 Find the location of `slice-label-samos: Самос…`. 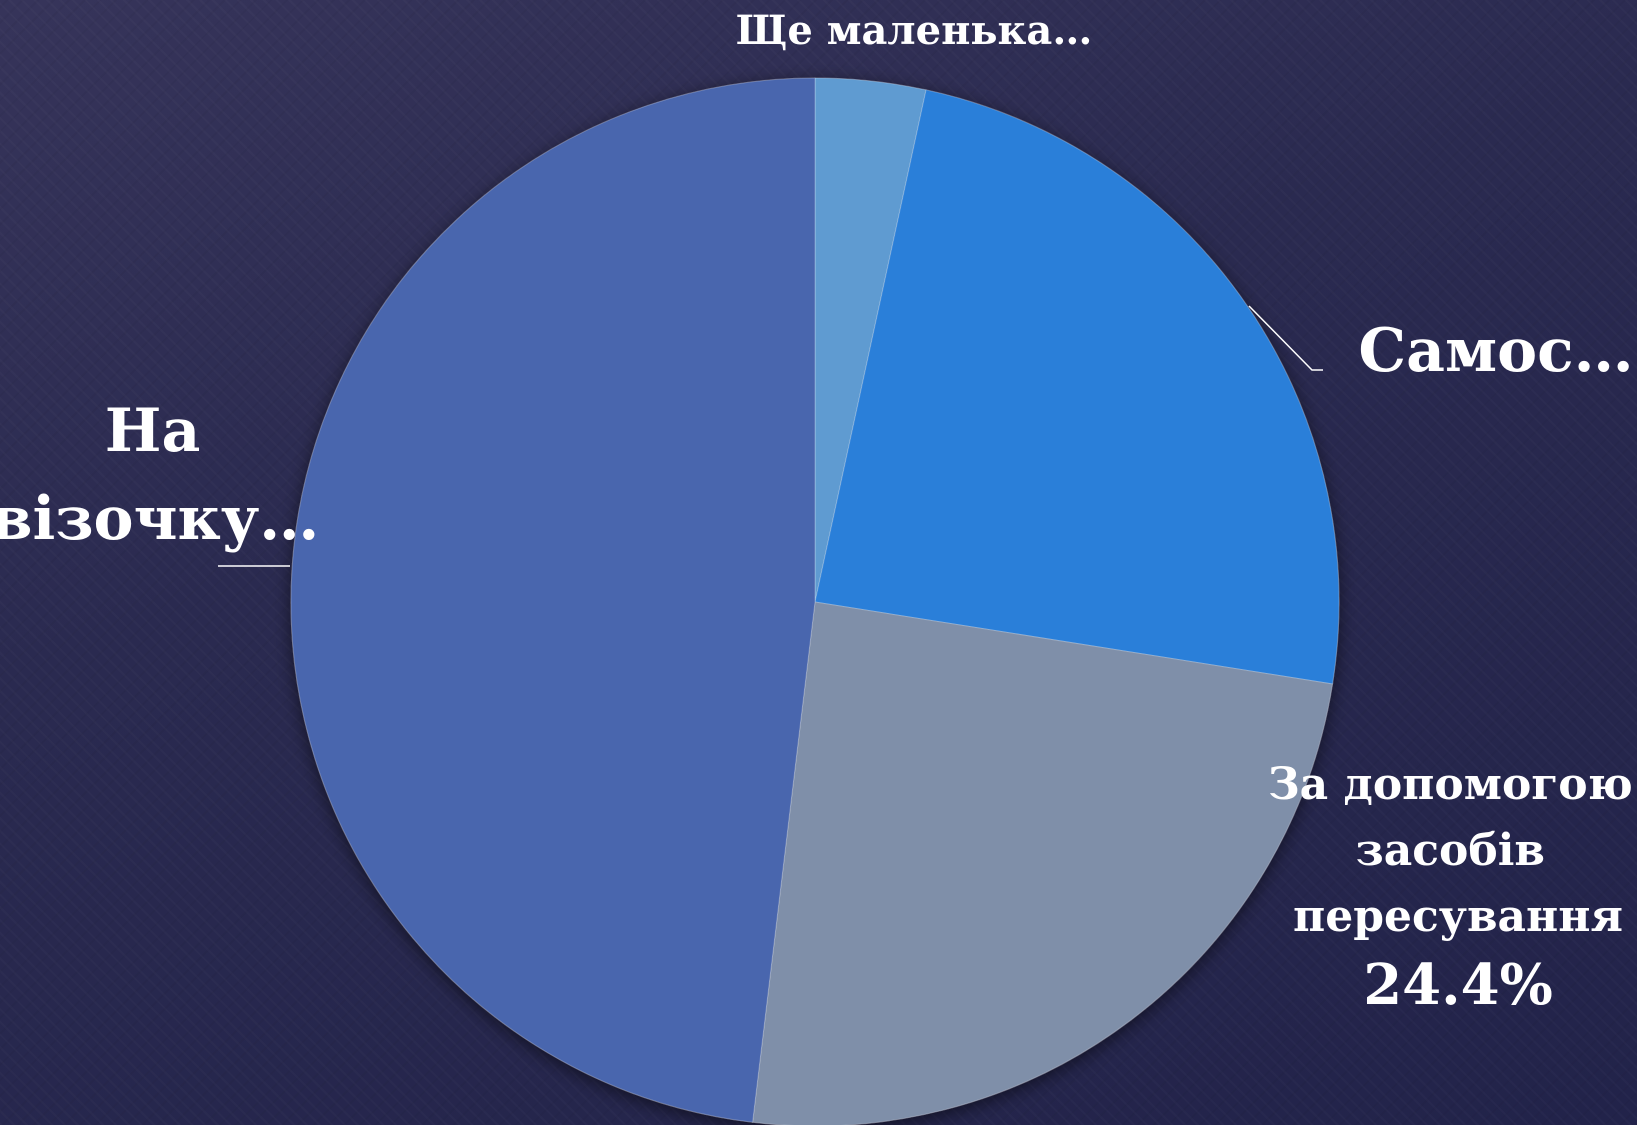

slice-label-samos: Самос… is located at coordinates (1495, 351).